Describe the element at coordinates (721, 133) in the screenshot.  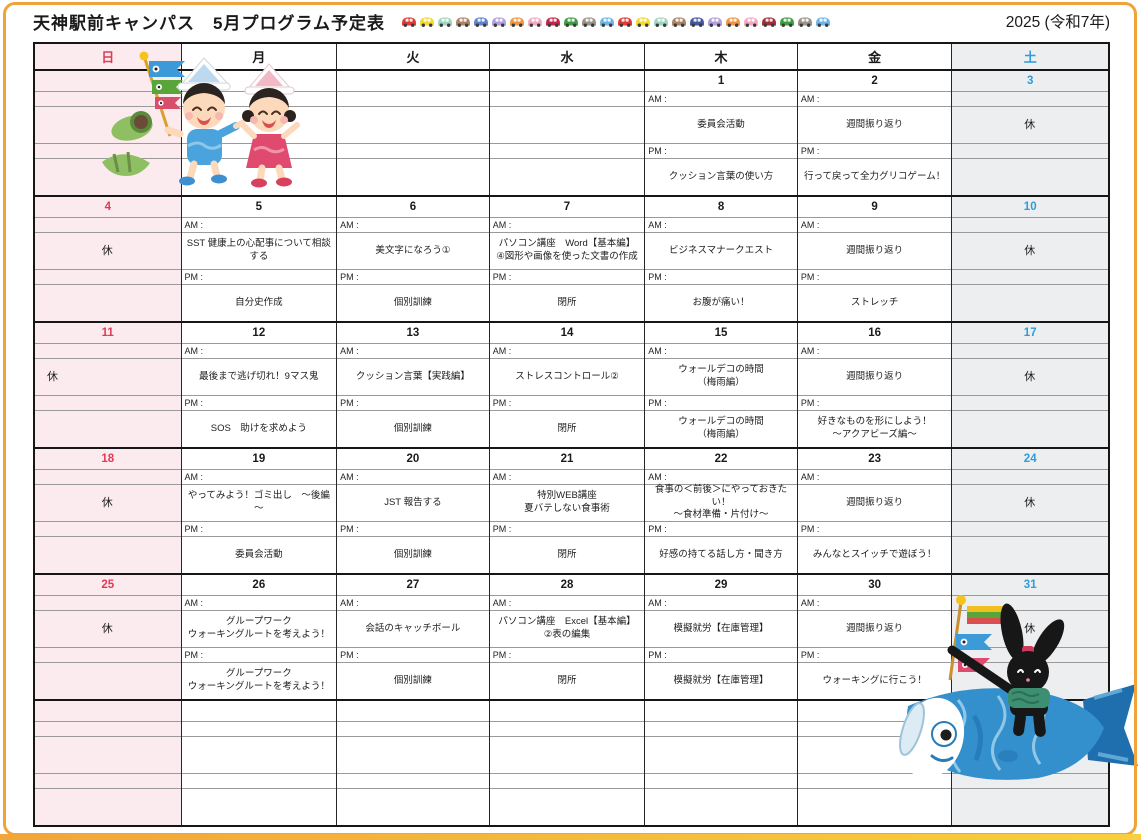
I see `day-cell: 1 AM : 委員会活動 PM : クッション言葉の使い方` at that location.